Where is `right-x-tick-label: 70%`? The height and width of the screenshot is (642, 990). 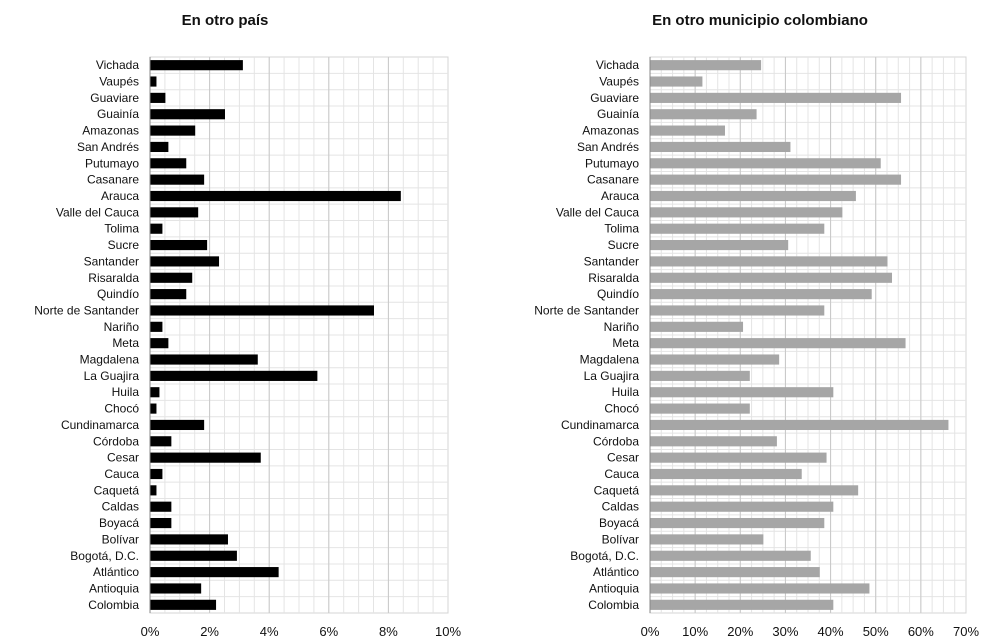
right-x-tick-label: 70% is located at coordinates (966, 631).